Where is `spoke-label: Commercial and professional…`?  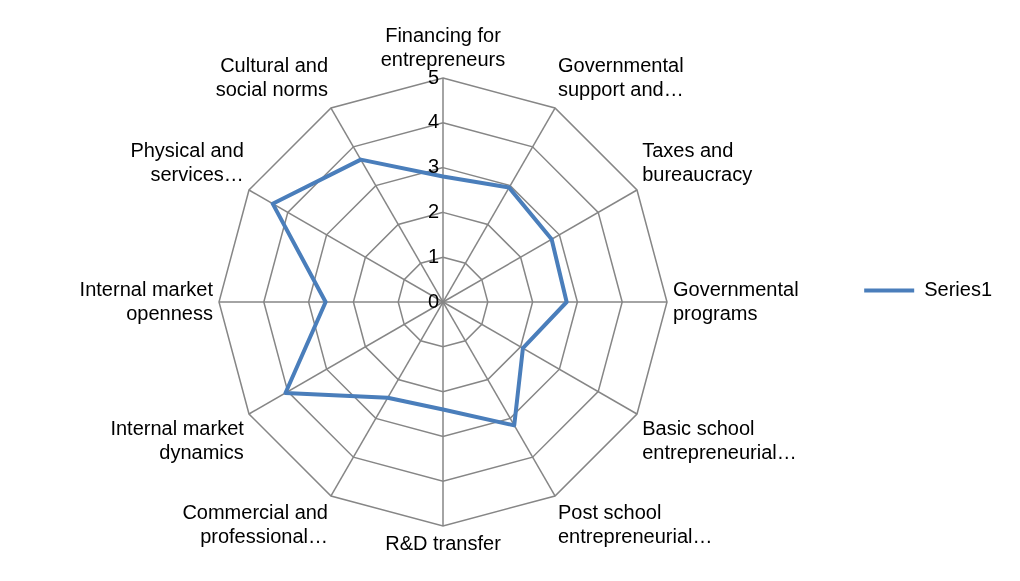 spoke-label: Commercial and professional… is located at coordinates (255, 523).